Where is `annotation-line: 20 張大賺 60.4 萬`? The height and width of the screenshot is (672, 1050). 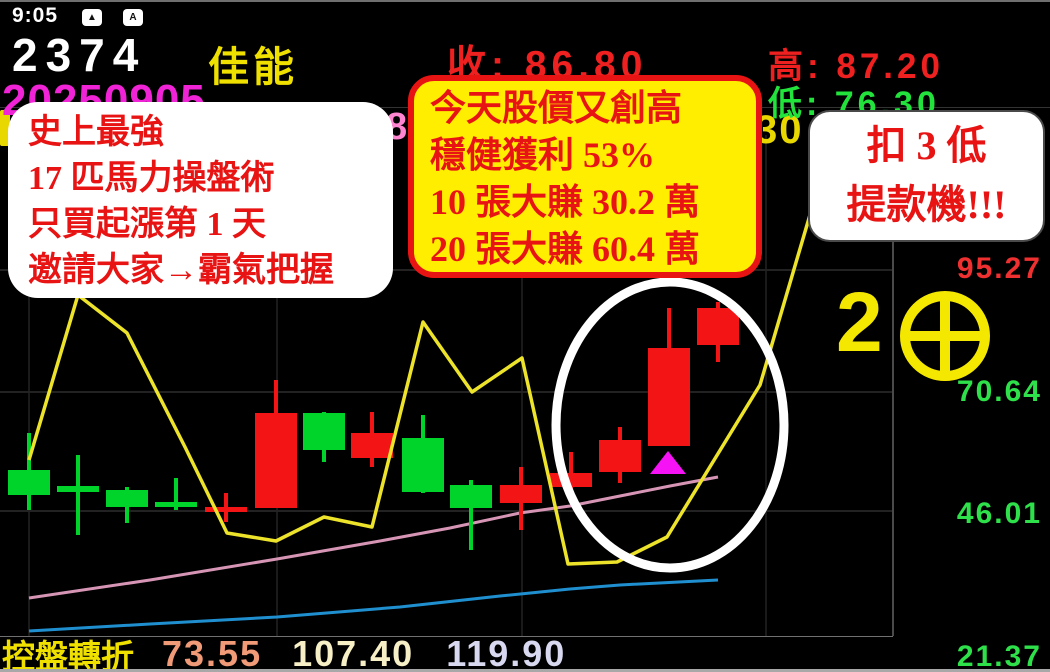 annotation-line: 20 張大賺 60.4 萬 is located at coordinates (565, 249).